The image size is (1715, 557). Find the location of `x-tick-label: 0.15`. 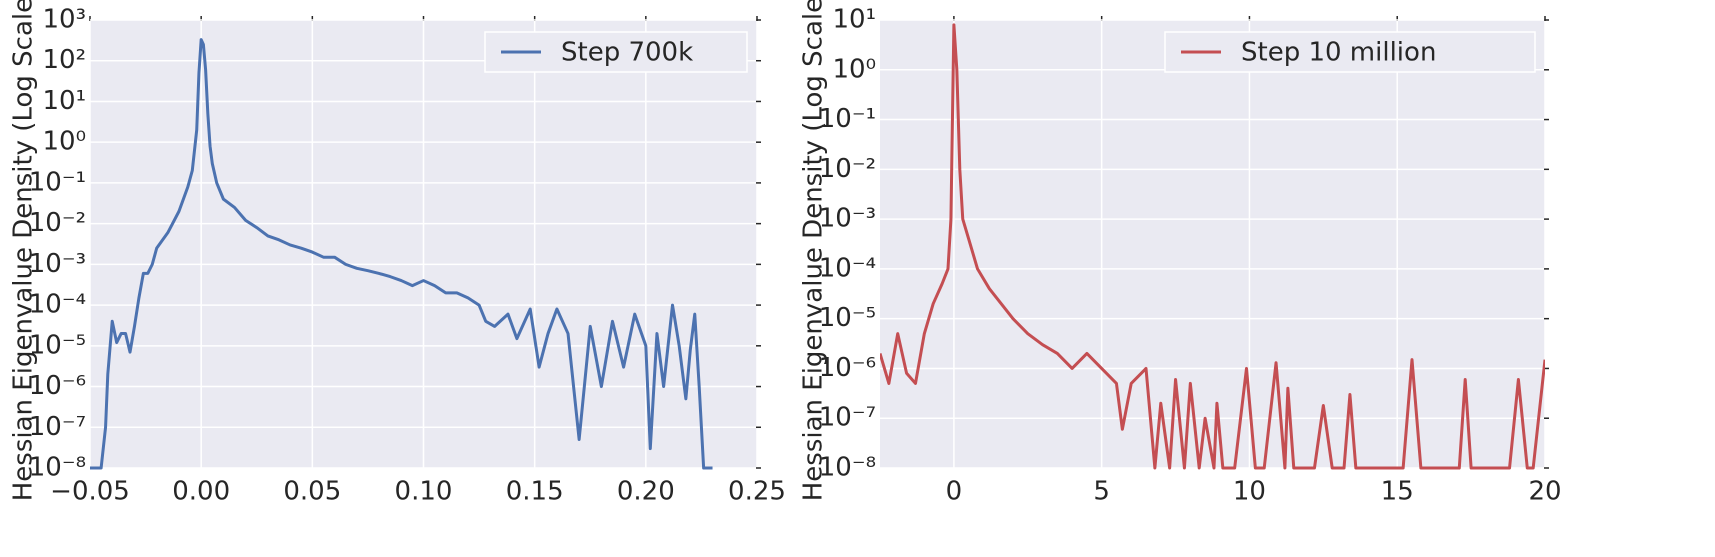

x-tick-label: 0.15 is located at coordinates (535, 492).